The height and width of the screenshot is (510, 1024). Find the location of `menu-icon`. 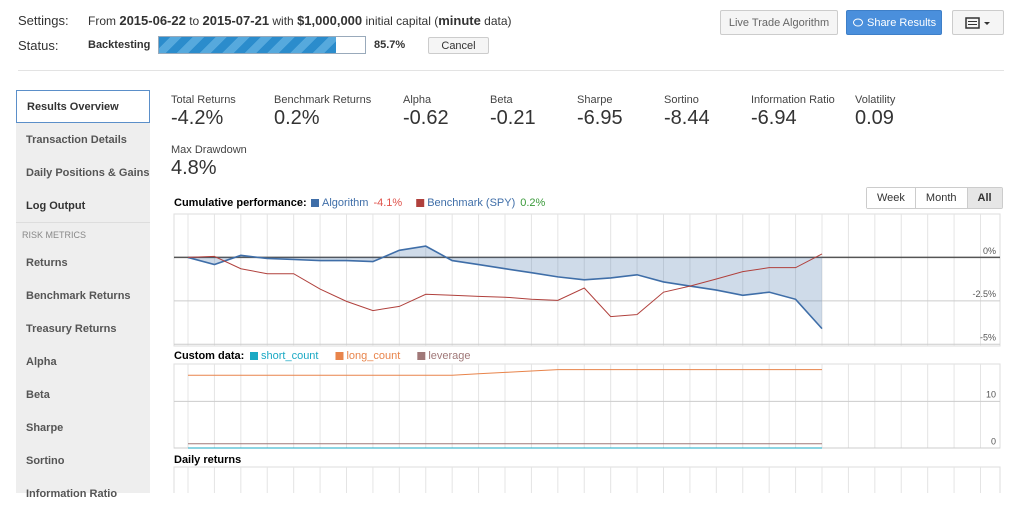

menu-icon is located at coordinates (977, 22).